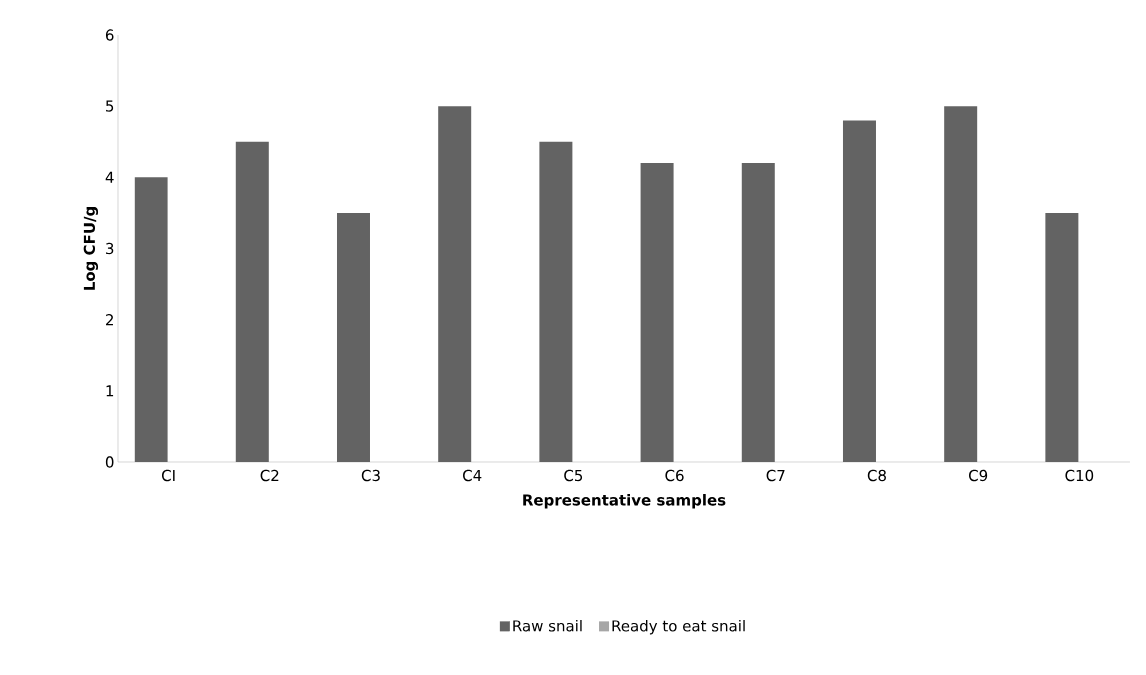 Image resolution: width=1146 pixels, height=675 pixels. I want to click on y-tick-label: 6, so click(109, 35).